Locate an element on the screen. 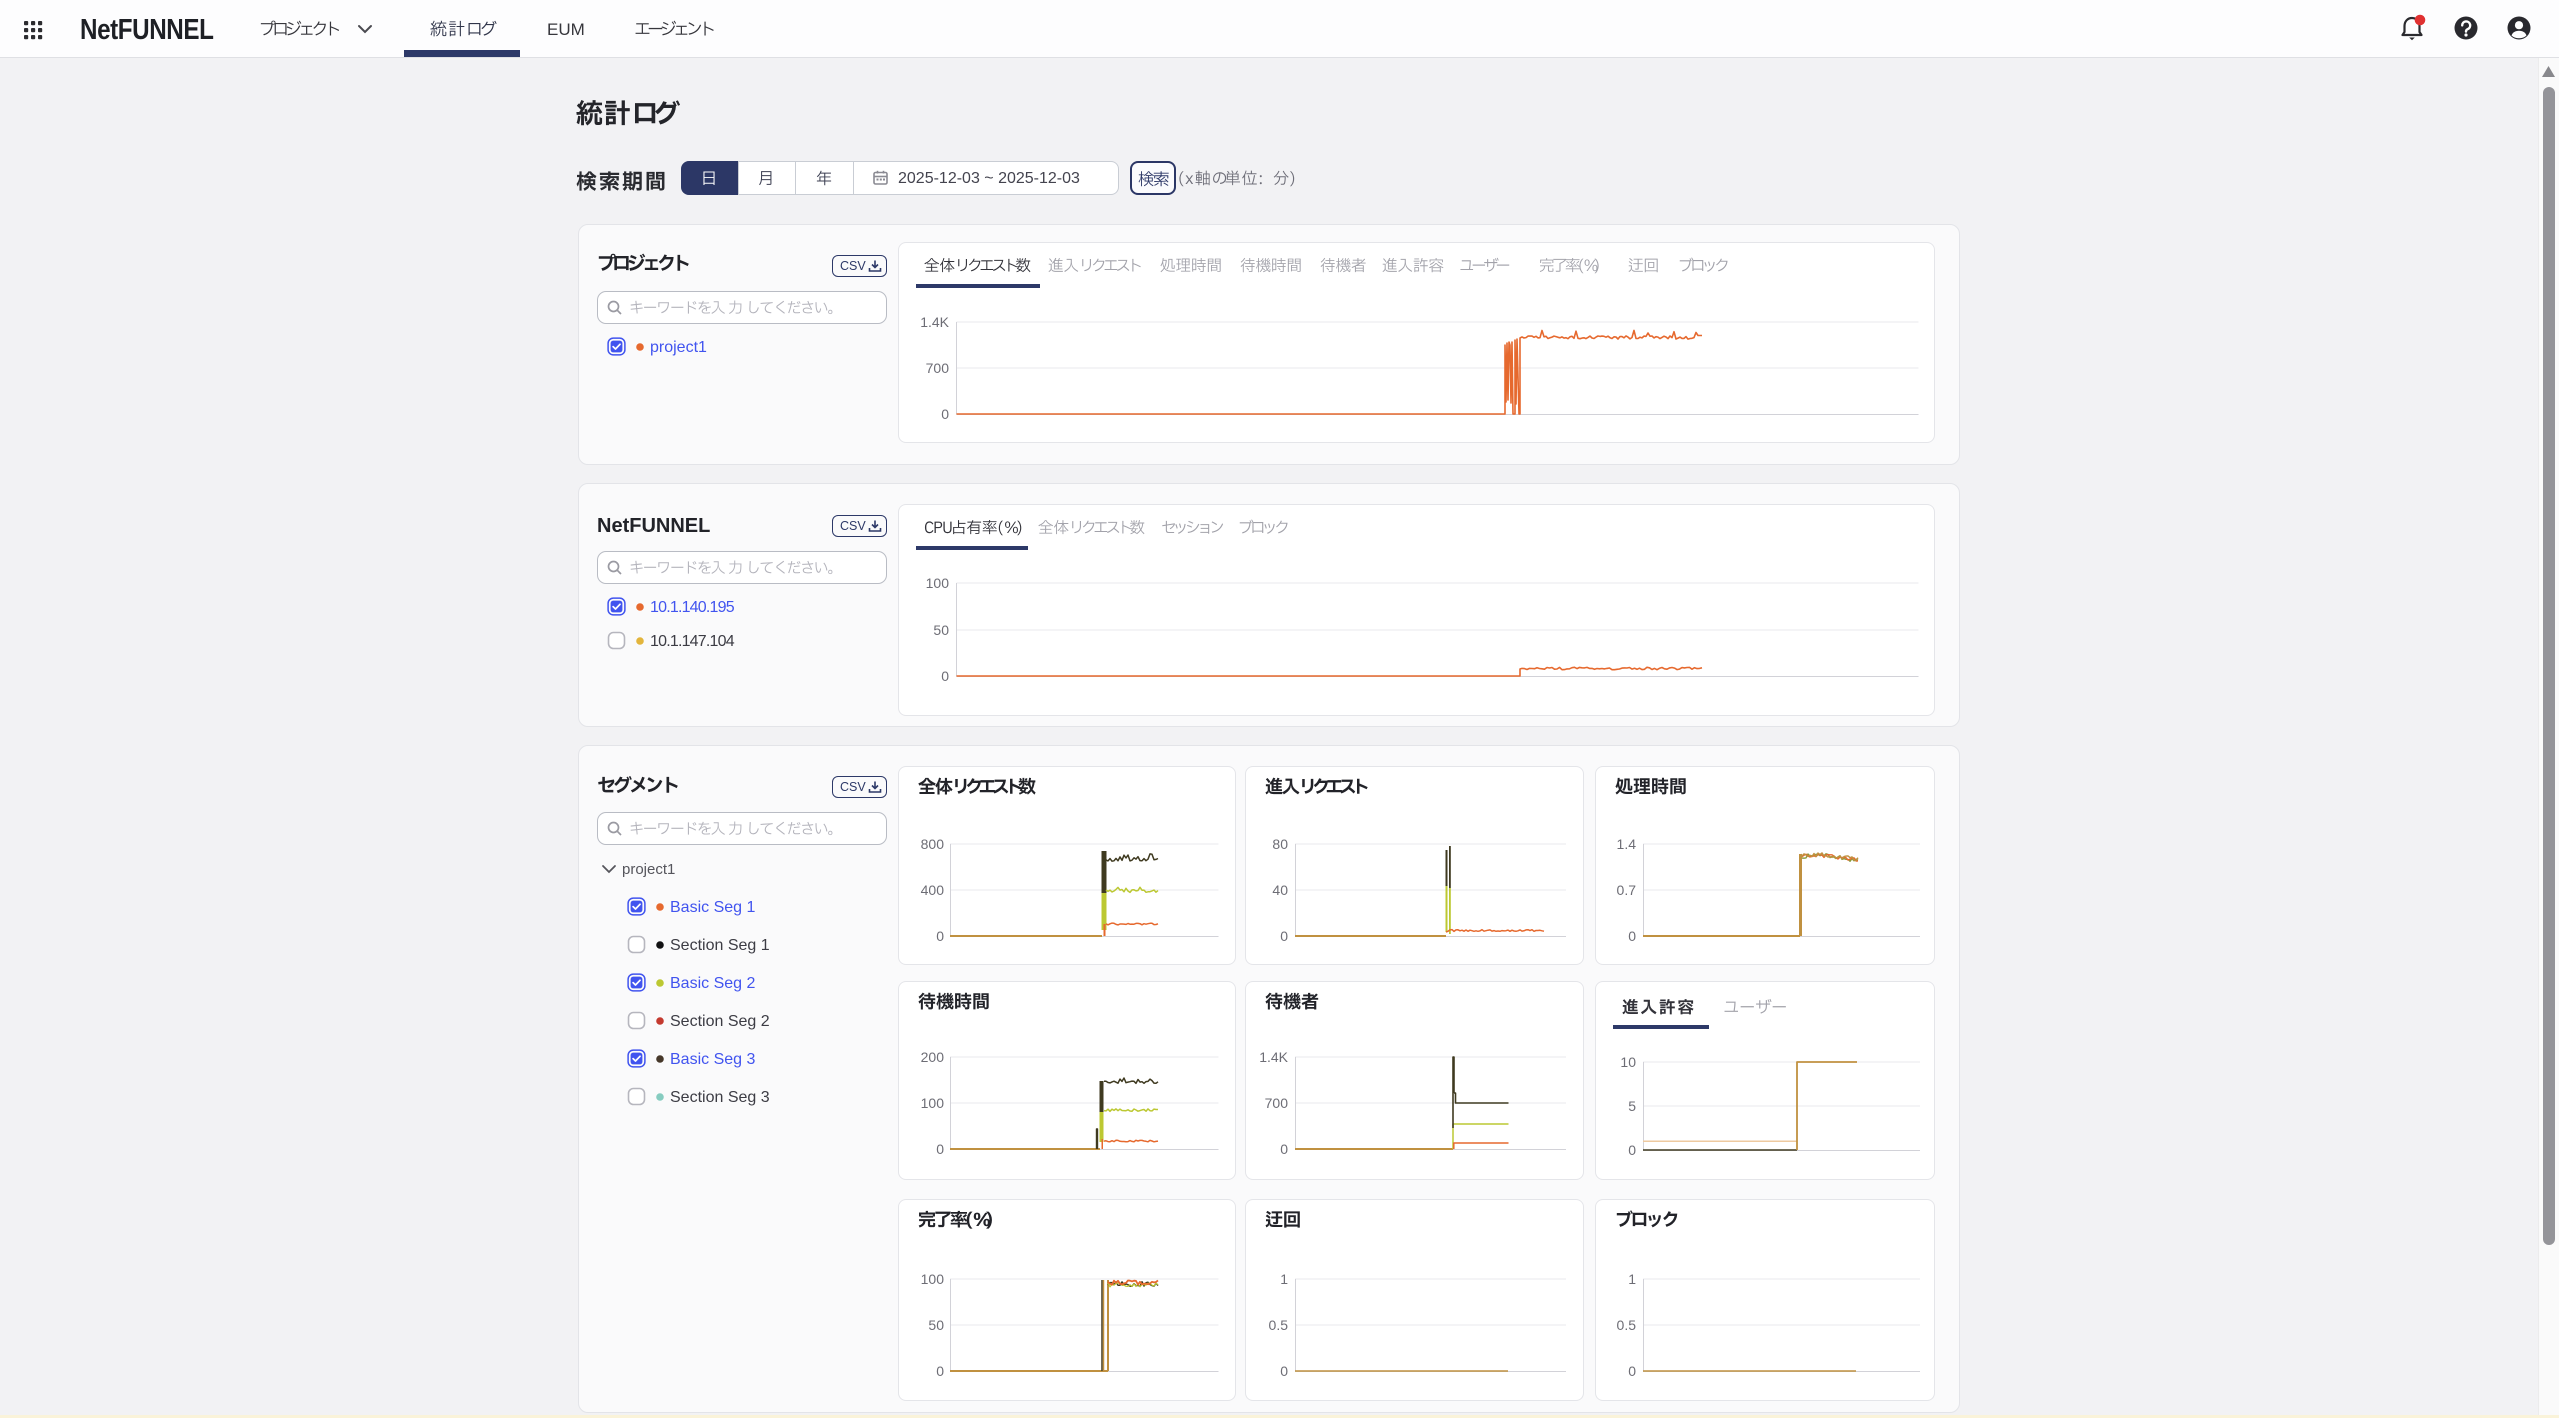  svg-text: 800 is located at coordinates (933, 844).